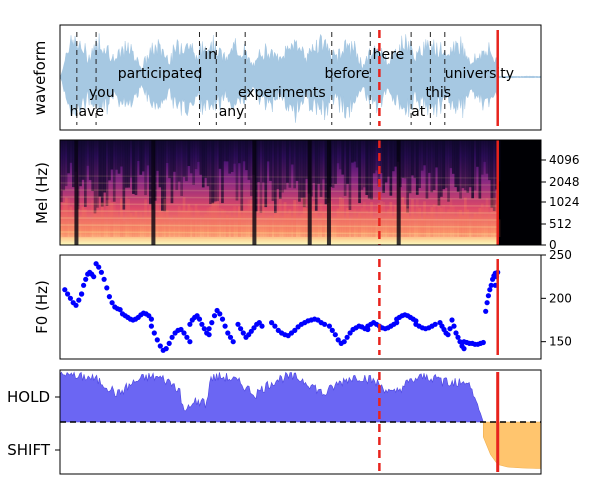 This screenshot has width=600, height=500. I want to click on word-label: you, so click(102, 93).